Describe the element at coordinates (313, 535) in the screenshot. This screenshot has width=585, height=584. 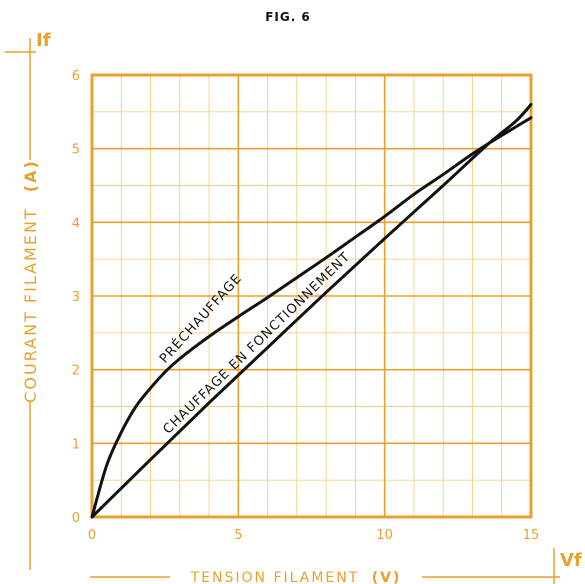
I see `x-tick-labels: 0 5 10 15` at that location.